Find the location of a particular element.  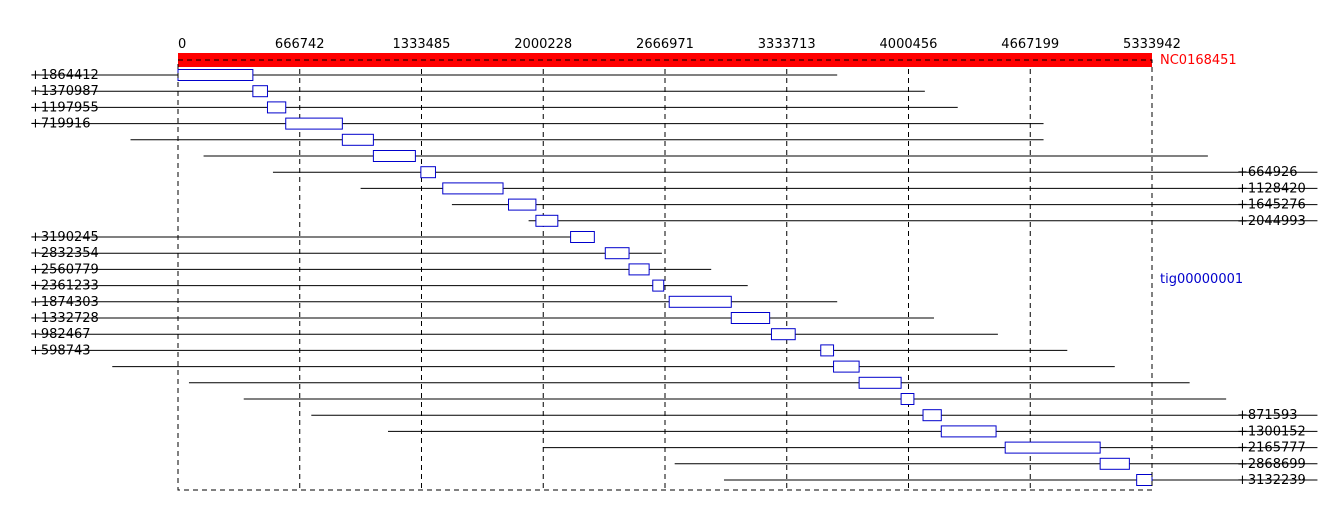

alignment-row: +1197955 is located at coordinates (494, 107).